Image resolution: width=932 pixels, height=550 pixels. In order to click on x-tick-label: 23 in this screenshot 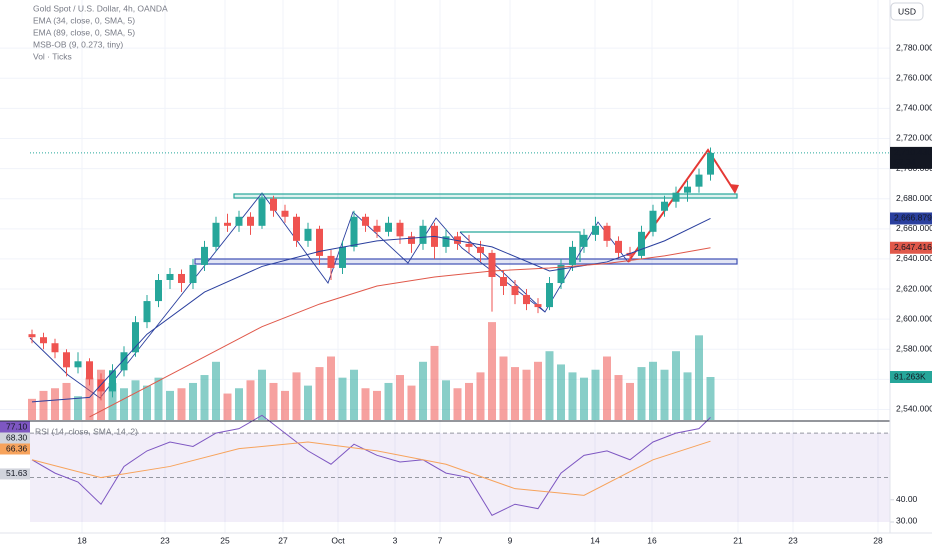, I will do `click(165, 540)`.